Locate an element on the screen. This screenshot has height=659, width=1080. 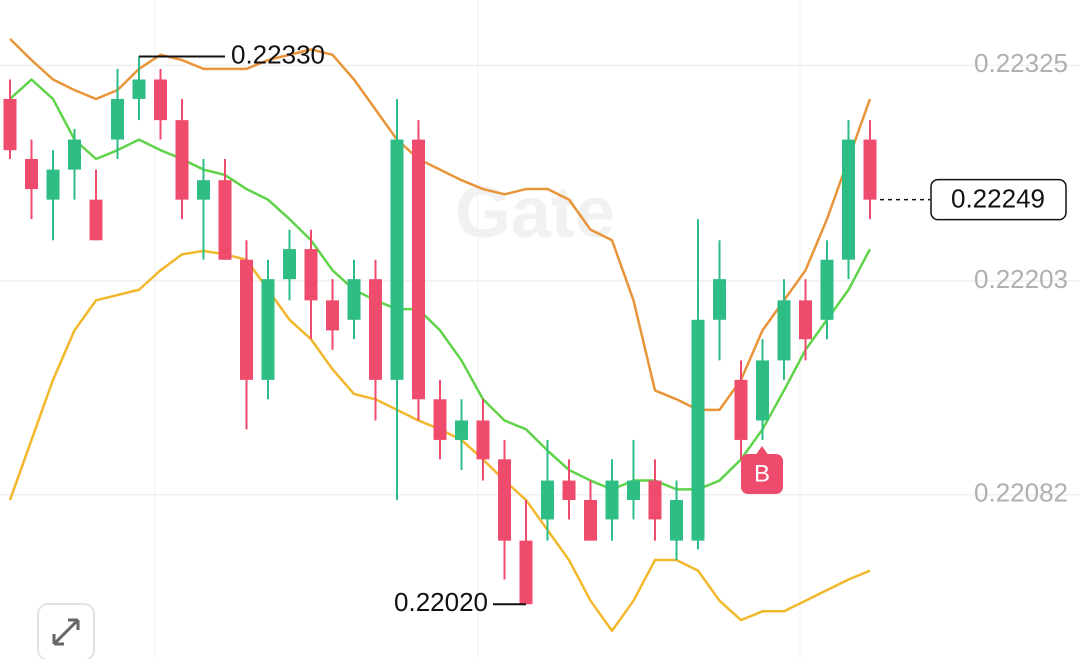
expand-button is located at coordinates (66, 631).